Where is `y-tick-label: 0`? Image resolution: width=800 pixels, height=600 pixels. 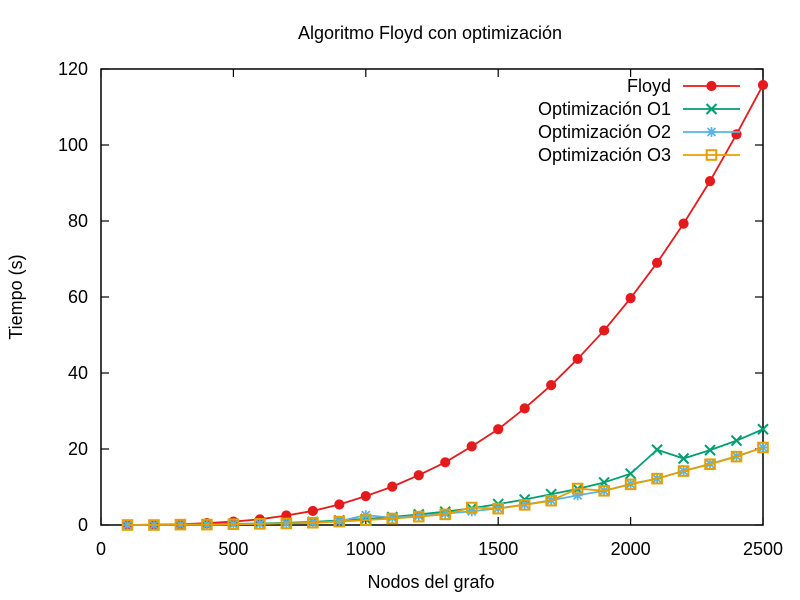 y-tick-label: 0 is located at coordinates (83, 525).